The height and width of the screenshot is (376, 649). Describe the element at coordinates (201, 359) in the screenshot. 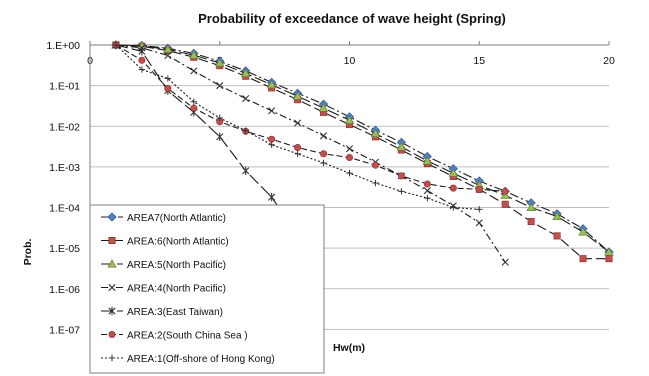

I see `legend-label: AREA:1(Off-shore of Hong Kong)` at that location.